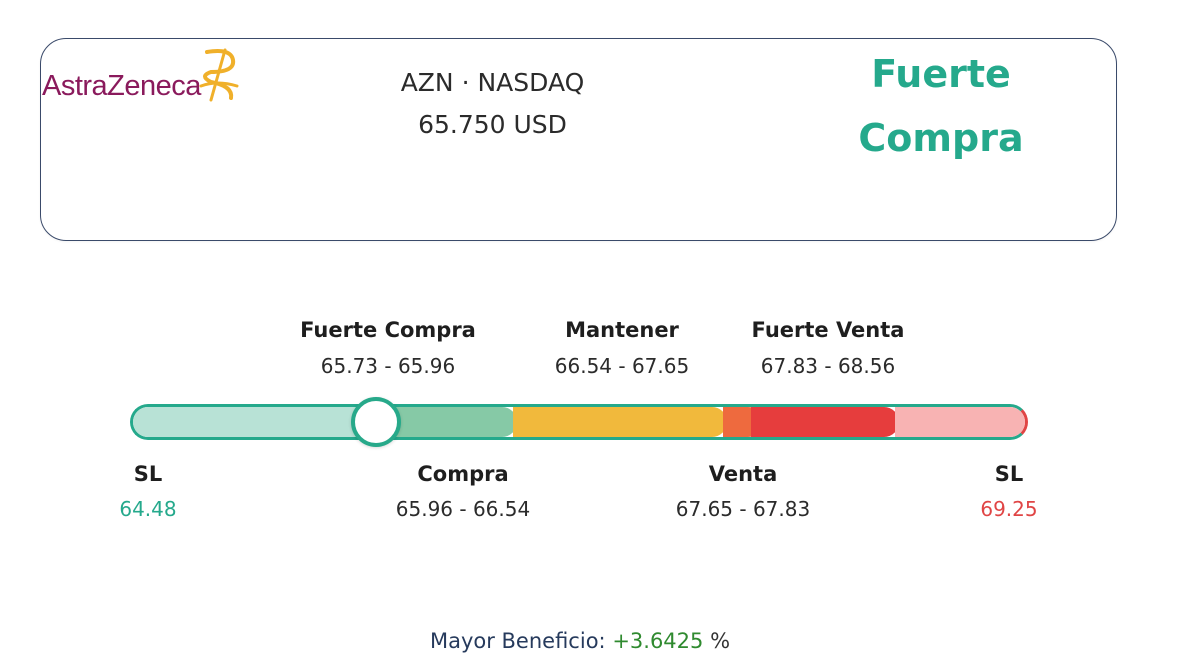 The width and height of the screenshot is (1200, 668). I want to click on max-profit-value: +3.6425, so click(658, 641).